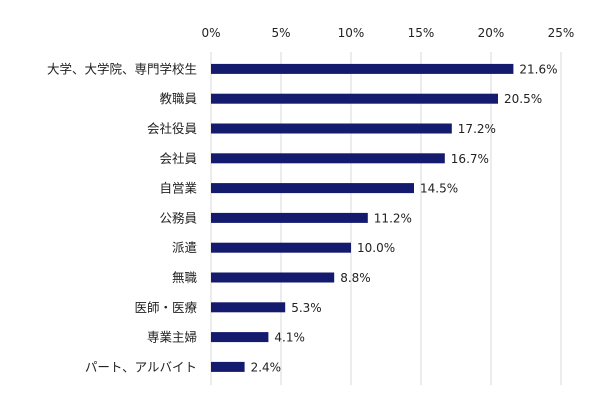 Image resolution: width=600 pixels, height=408 pixels. What do you see at coordinates (439, 189) in the screenshot?
I see `value-label: 14.5%` at bounding box center [439, 189].